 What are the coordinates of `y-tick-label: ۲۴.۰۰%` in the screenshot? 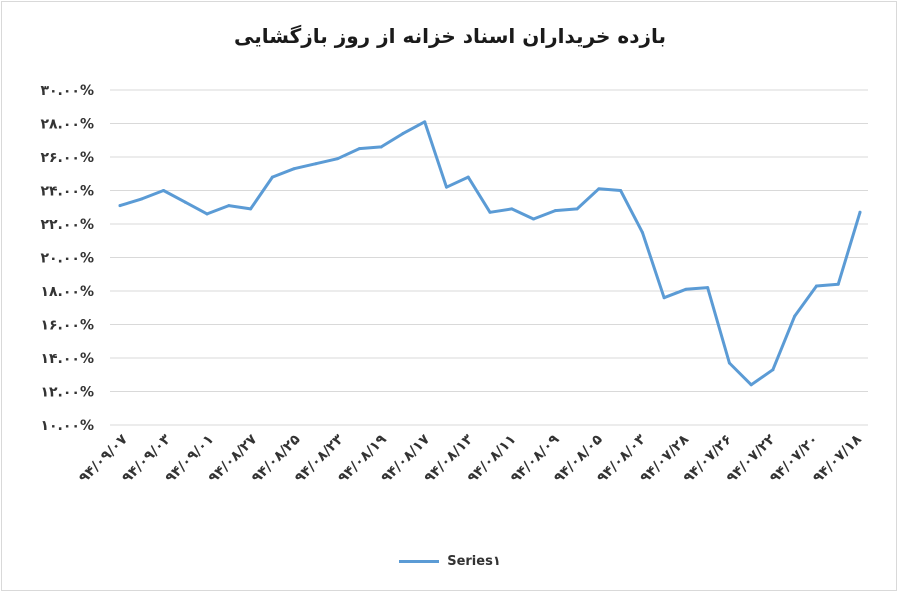 It's located at (67, 192).